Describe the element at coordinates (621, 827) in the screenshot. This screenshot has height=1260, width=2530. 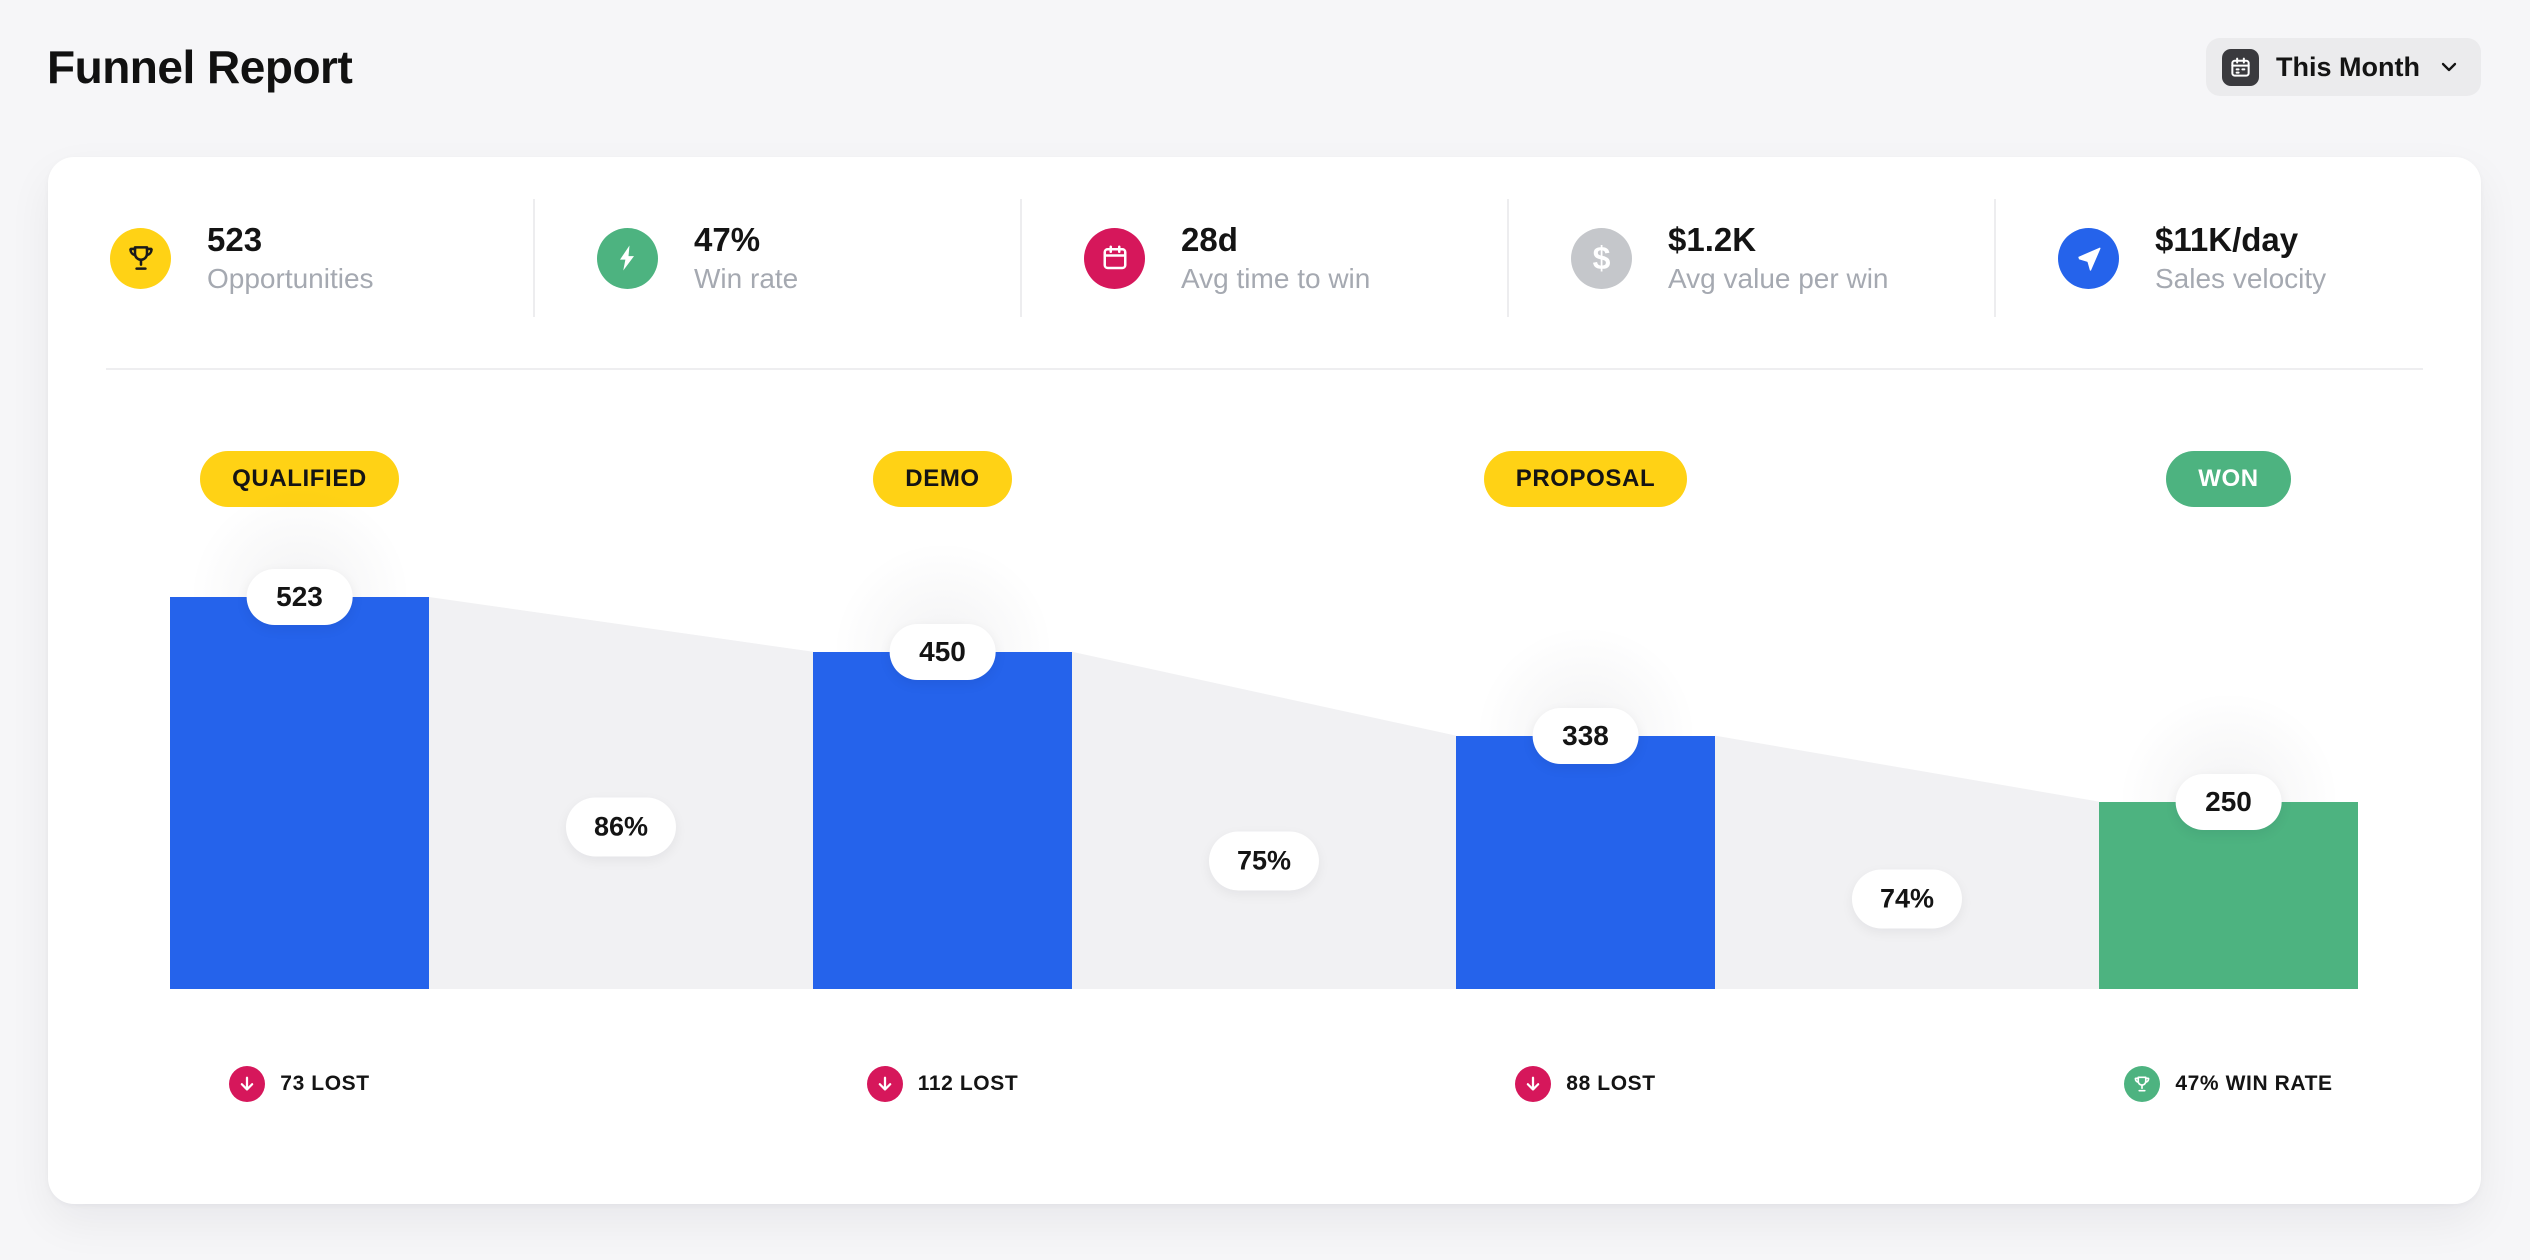
I see `conversion-pill: 86%` at that location.